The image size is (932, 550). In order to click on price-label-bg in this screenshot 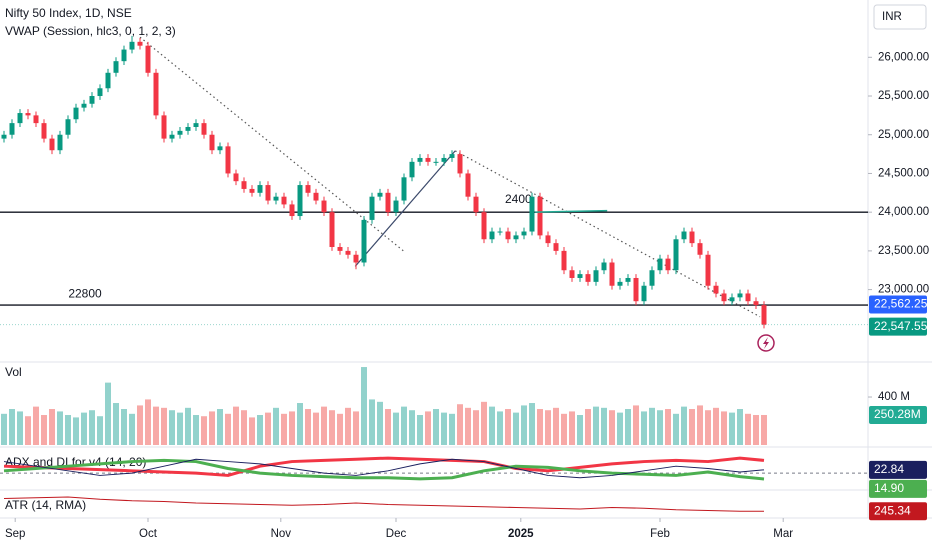, I will do `click(898, 326)`.